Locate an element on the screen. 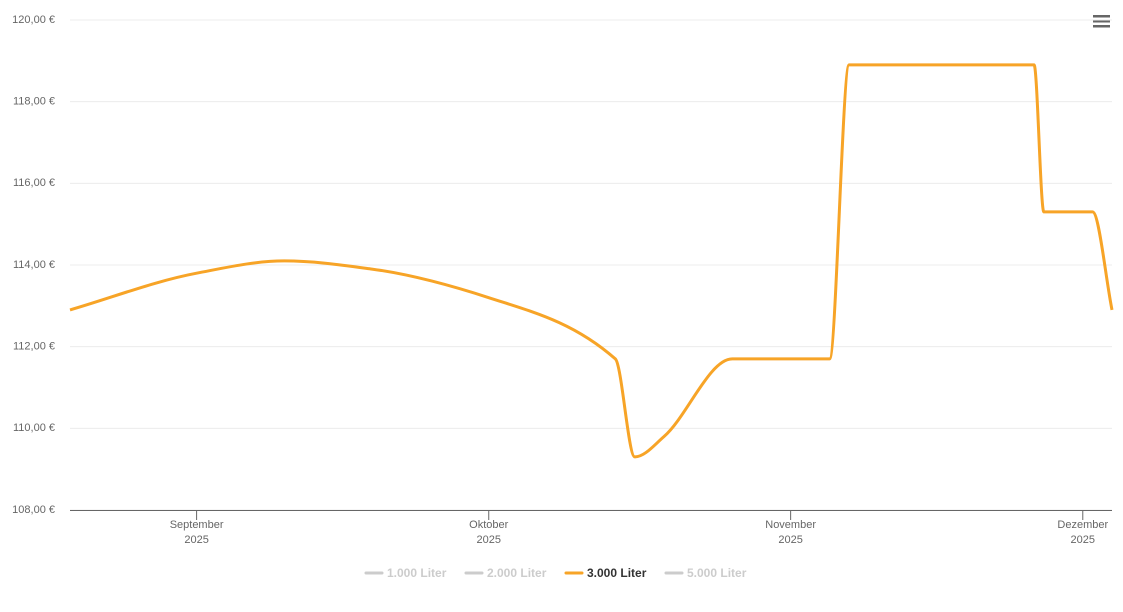 This screenshot has width=1123, height=612. legend-item: 5.000 Liter is located at coordinates (717, 573).